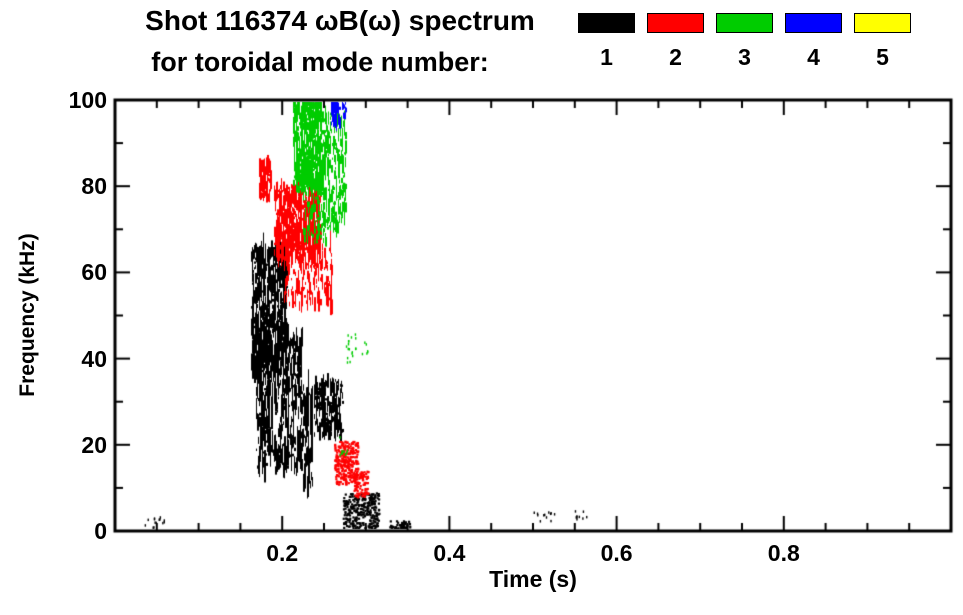 This screenshot has width=963, height=615. I want to click on x-axis-label: Time (s), so click(533, 579).